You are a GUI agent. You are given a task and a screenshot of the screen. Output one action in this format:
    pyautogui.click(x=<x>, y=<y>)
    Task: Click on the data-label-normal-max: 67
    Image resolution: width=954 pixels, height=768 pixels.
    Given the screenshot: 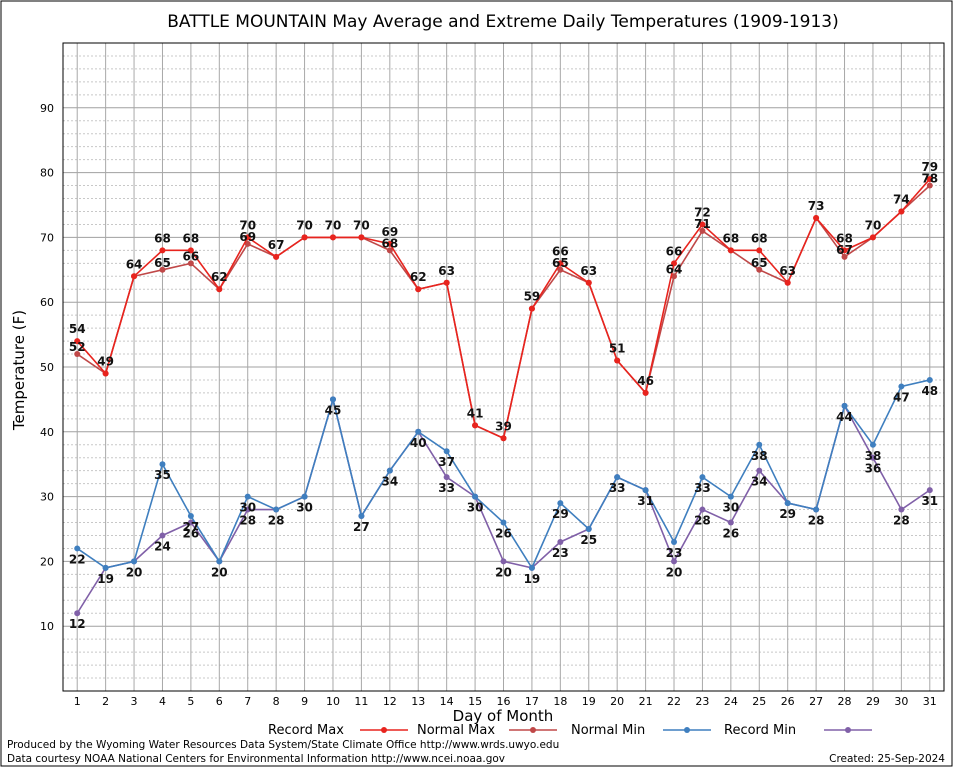 What is the action you would take?
    pyautogui.click(x=844, y=250)
    